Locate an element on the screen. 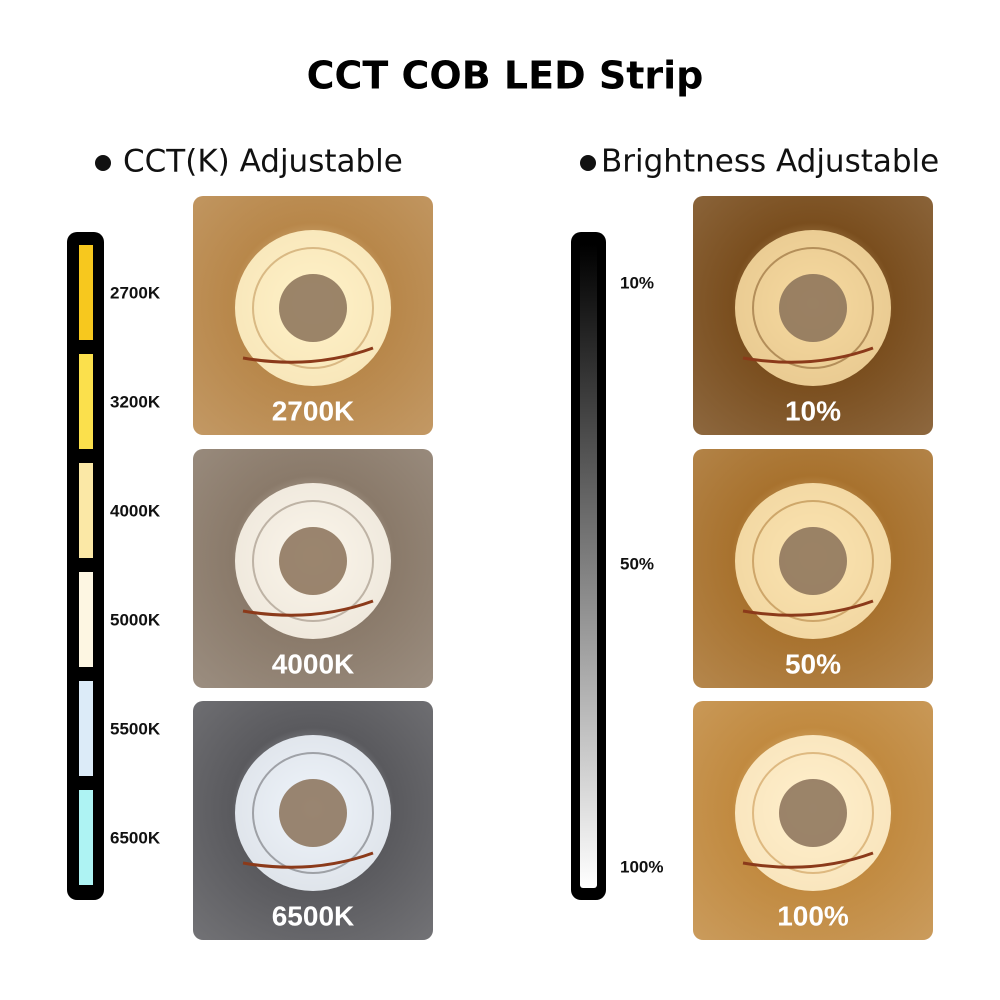 The width and height of the screenshot is (1000, 1000). title: CCT COB LED Strip is located at coordinates (505, 76).